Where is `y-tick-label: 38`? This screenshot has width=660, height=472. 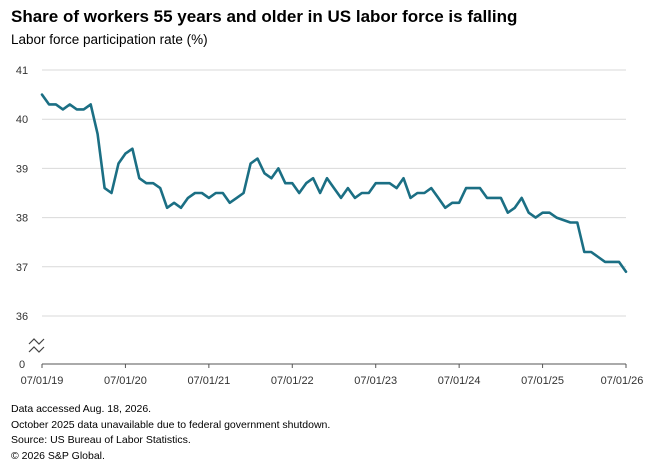 y-tick-label: 38 is located at coordinates (22, 219).